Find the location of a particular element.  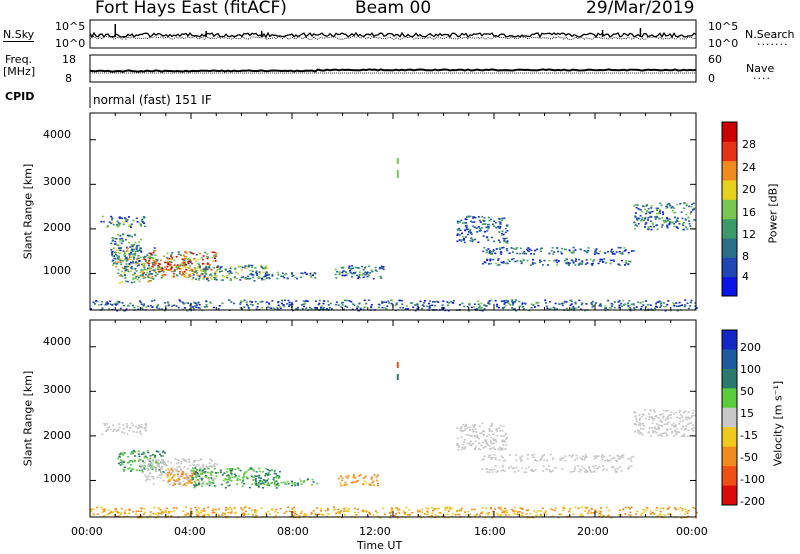

power-ytick-3000: 3000 is located at coordinates (57, 181).